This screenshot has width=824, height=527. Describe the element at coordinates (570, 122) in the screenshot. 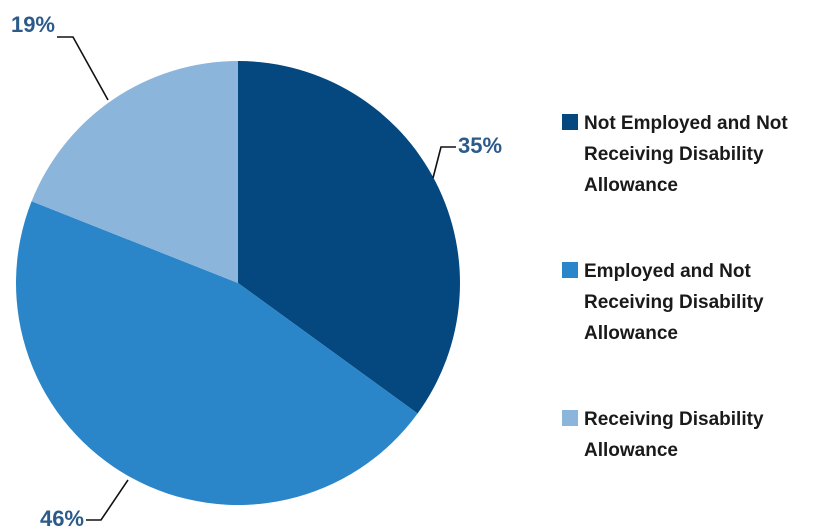

I see `legend-swatch-not-employed` at that location.